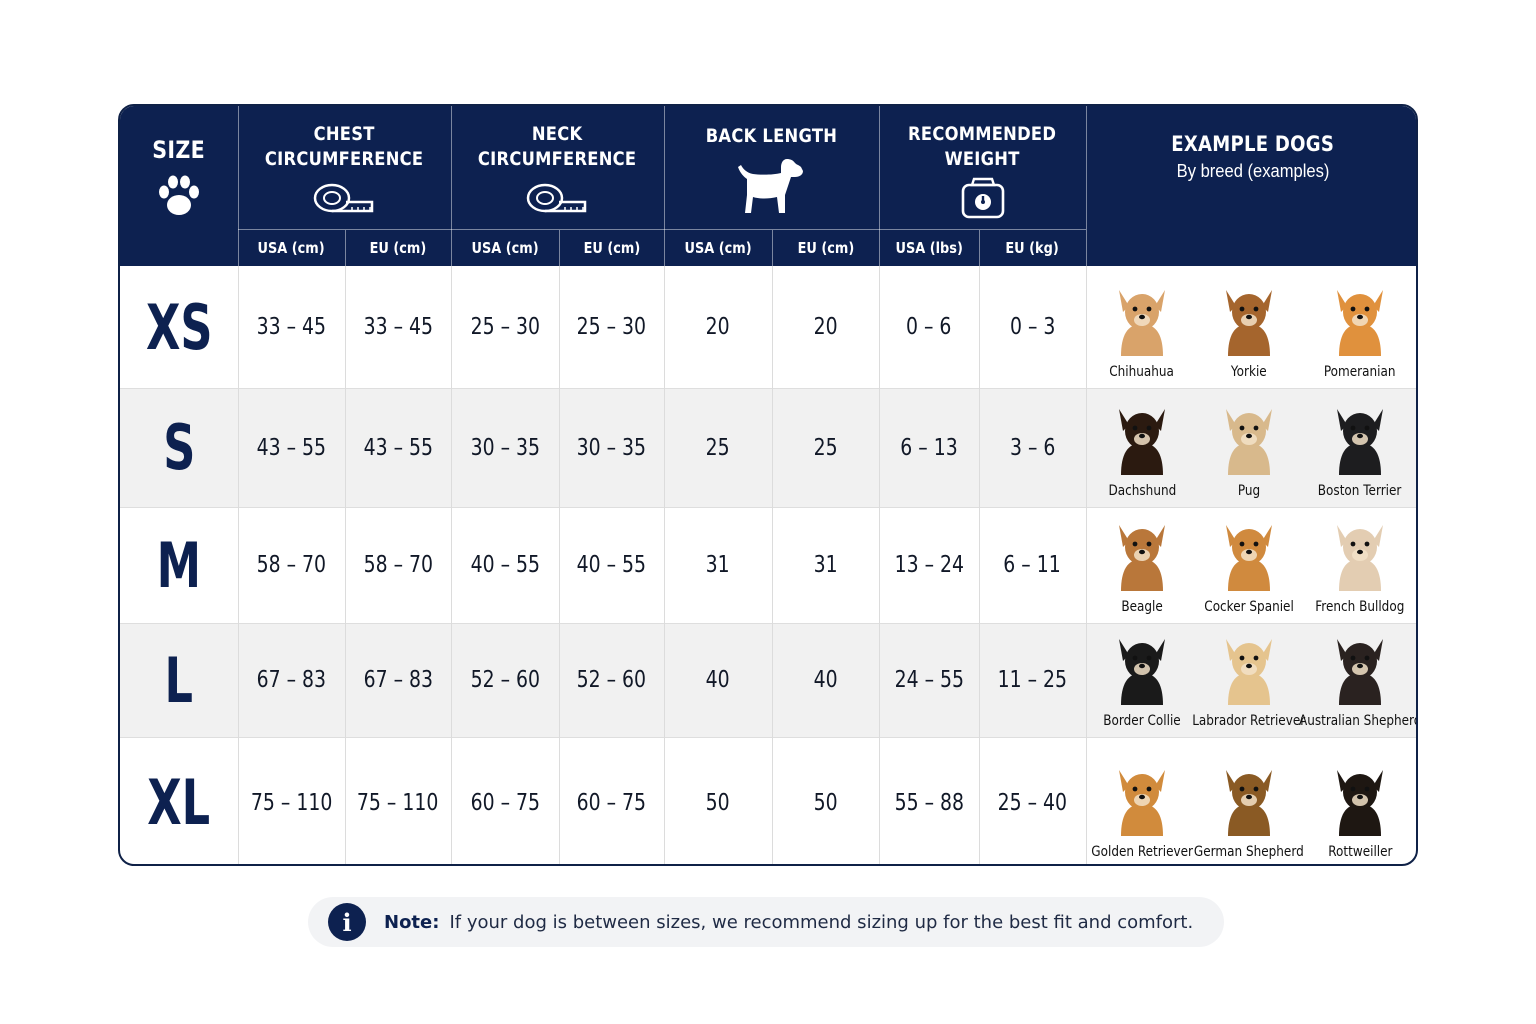  Describe the element at coordinates (1253, 171) in the screenshot. I see `example-dogs-subtitle: By breed (examples)` at that location.